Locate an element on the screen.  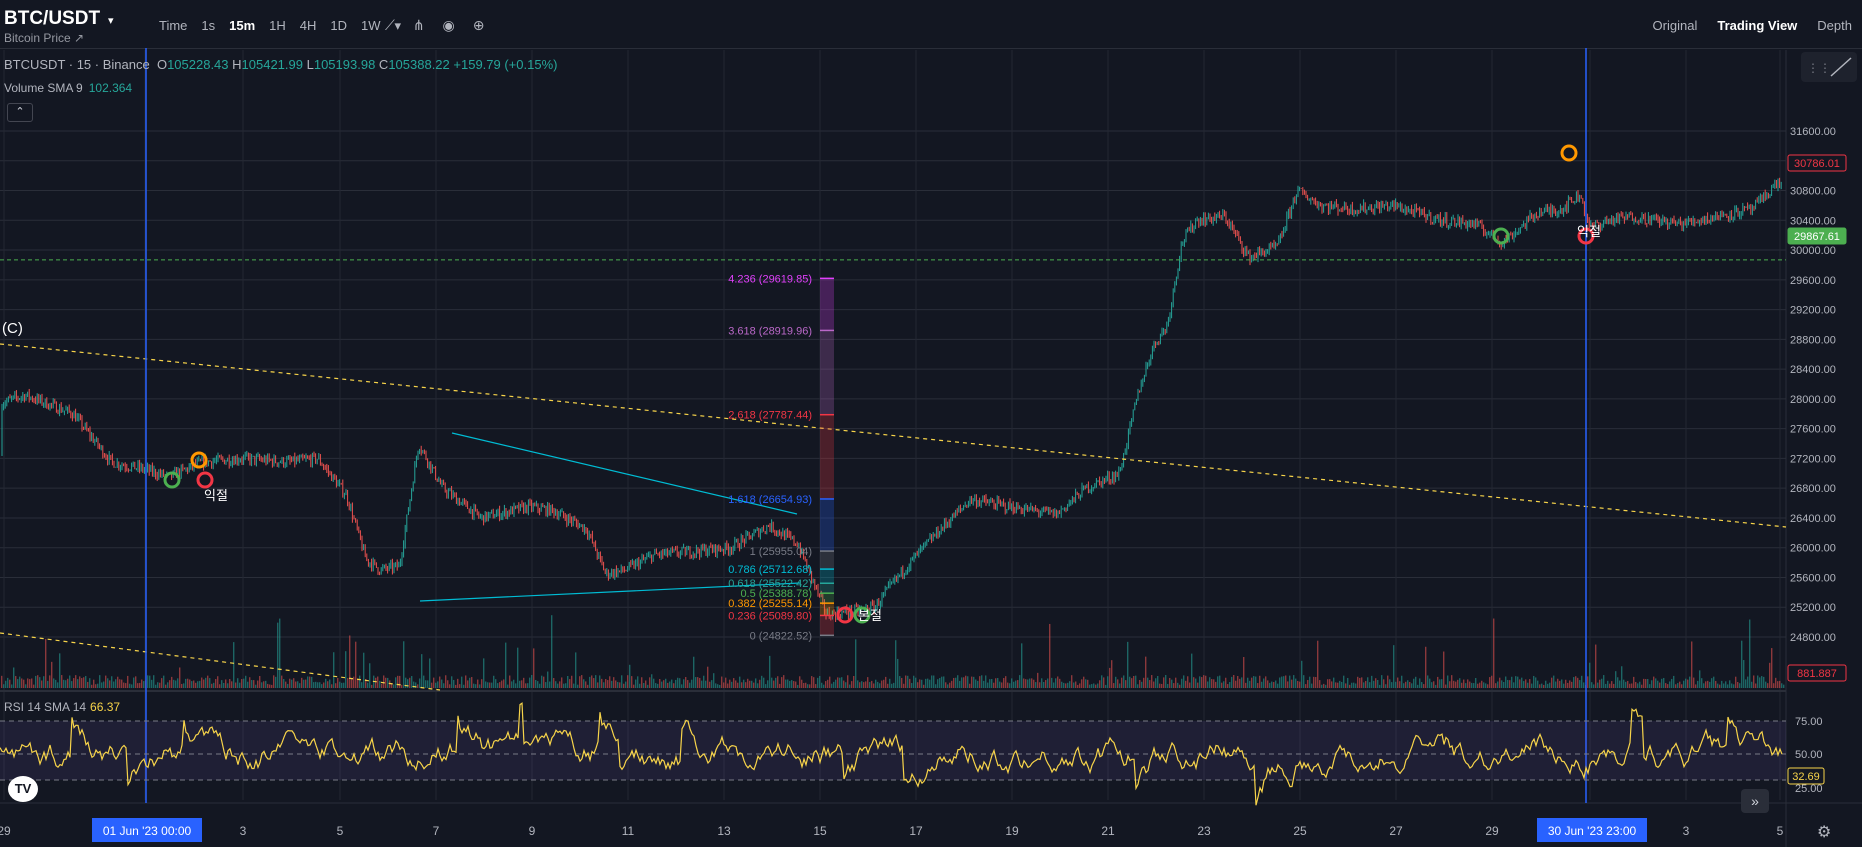
tab-depth: Depth is located at coordinates (1834, 25).